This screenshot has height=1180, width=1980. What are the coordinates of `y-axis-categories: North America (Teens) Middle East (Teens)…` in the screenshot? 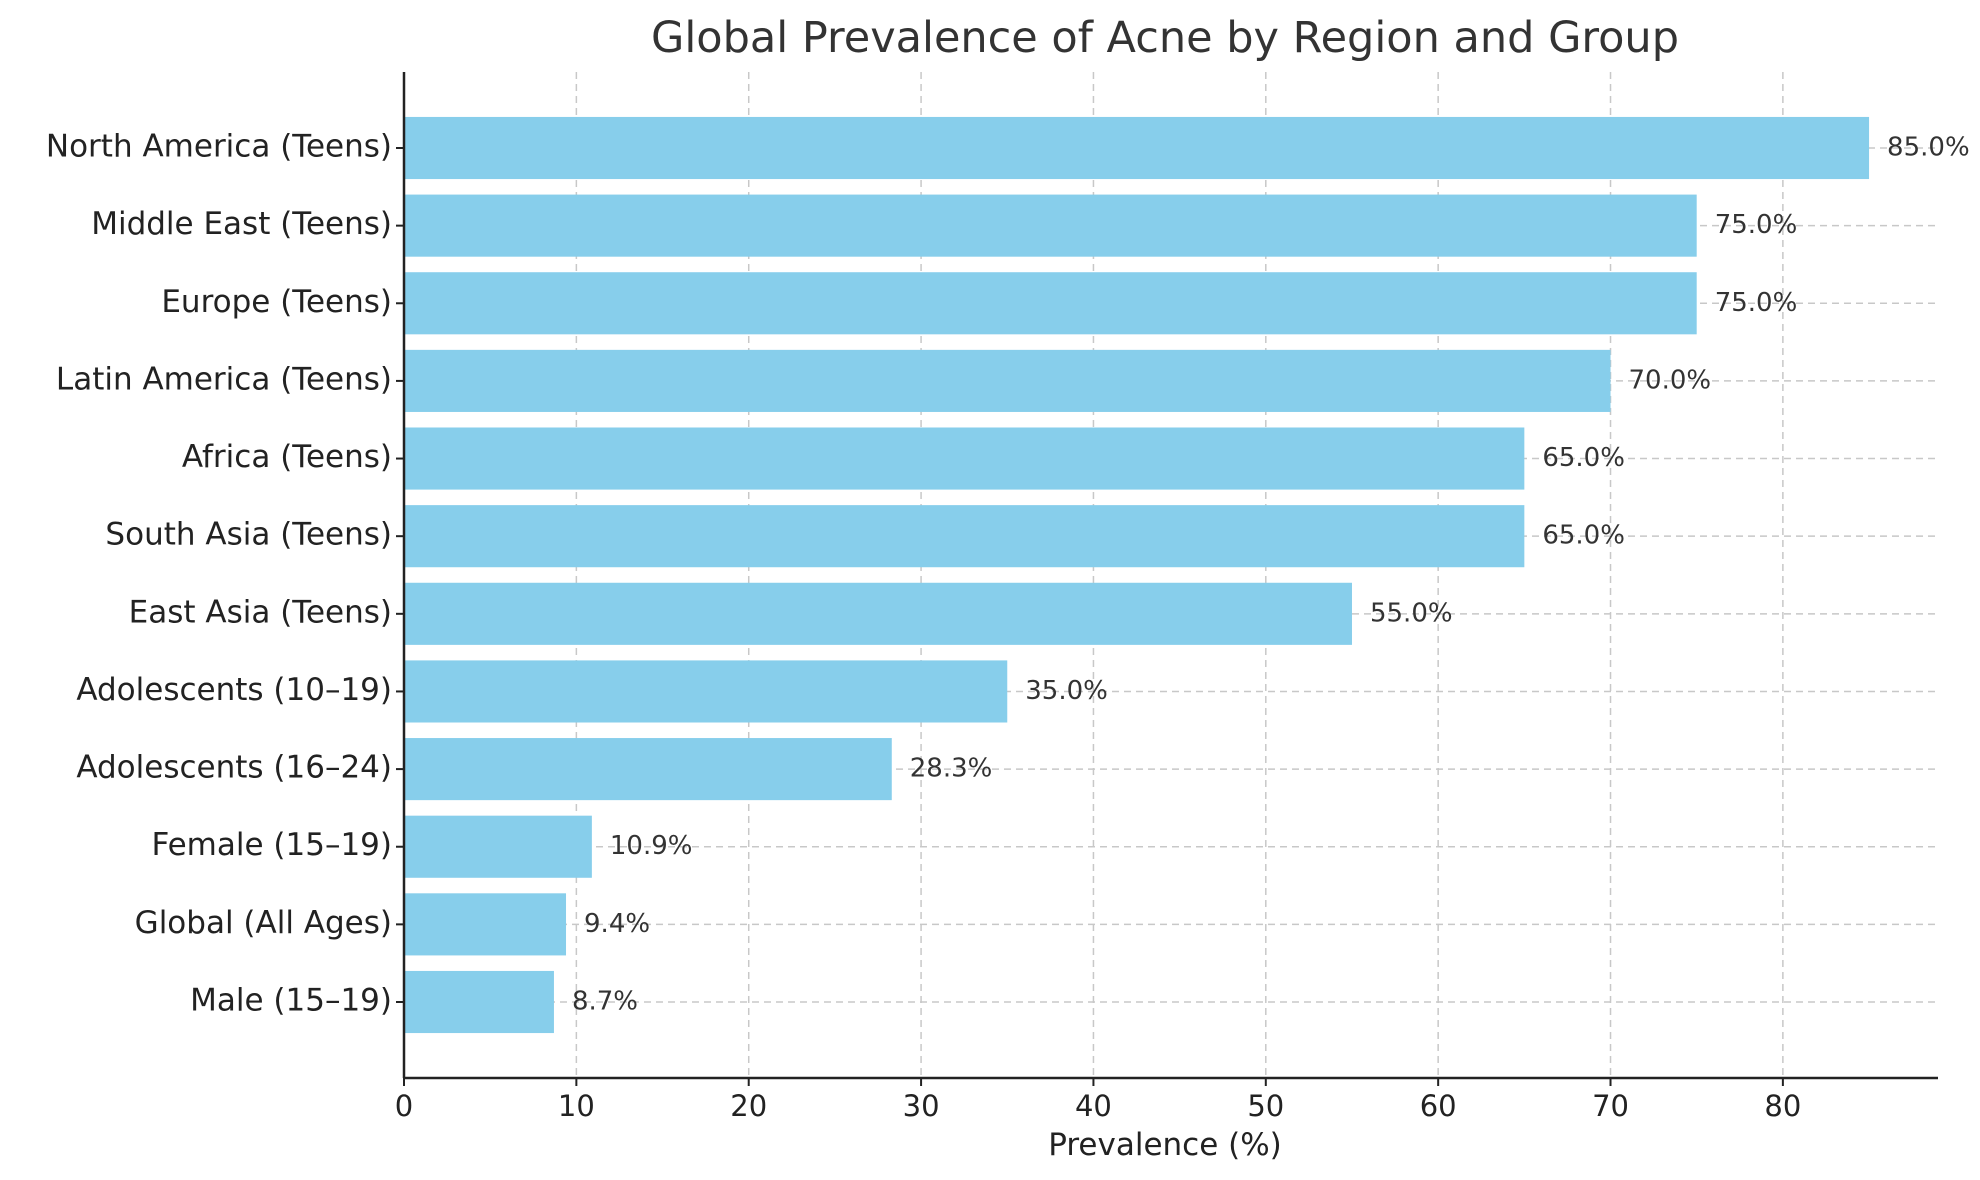 It's located at (219, 574).